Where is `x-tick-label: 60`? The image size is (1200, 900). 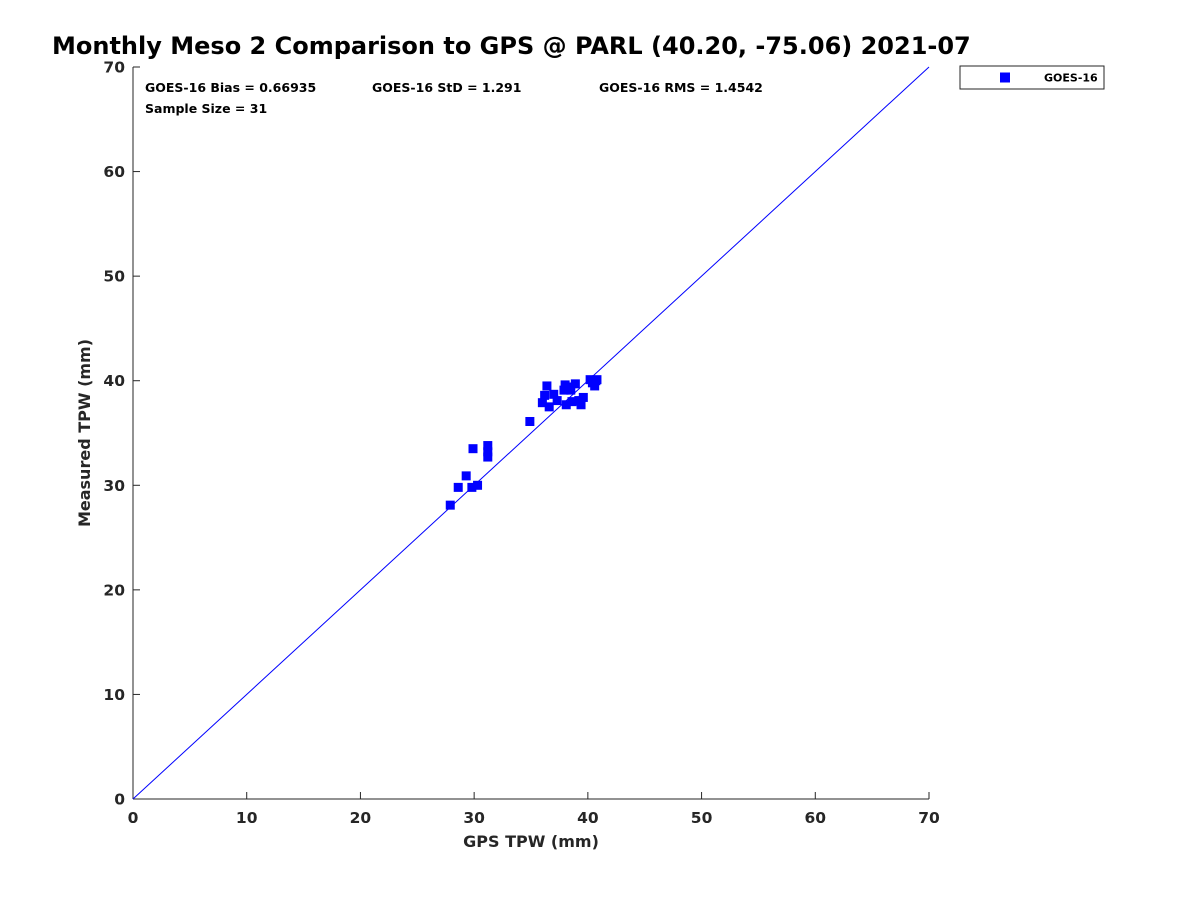
x-tick-label: 60 is located at coordinates (815, 818).